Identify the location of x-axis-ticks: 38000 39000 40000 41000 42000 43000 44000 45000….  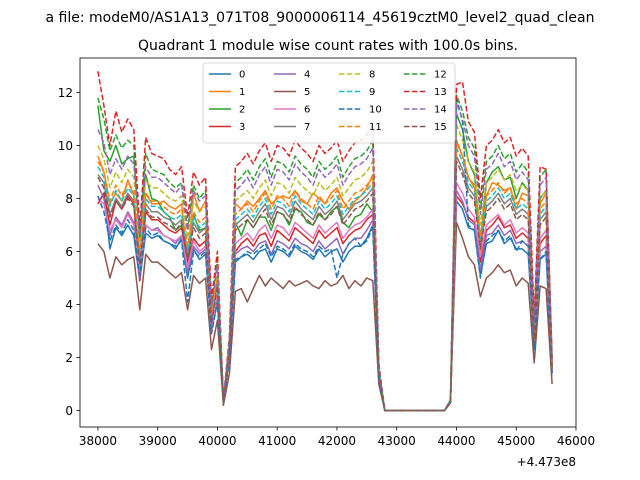
(337, 437).